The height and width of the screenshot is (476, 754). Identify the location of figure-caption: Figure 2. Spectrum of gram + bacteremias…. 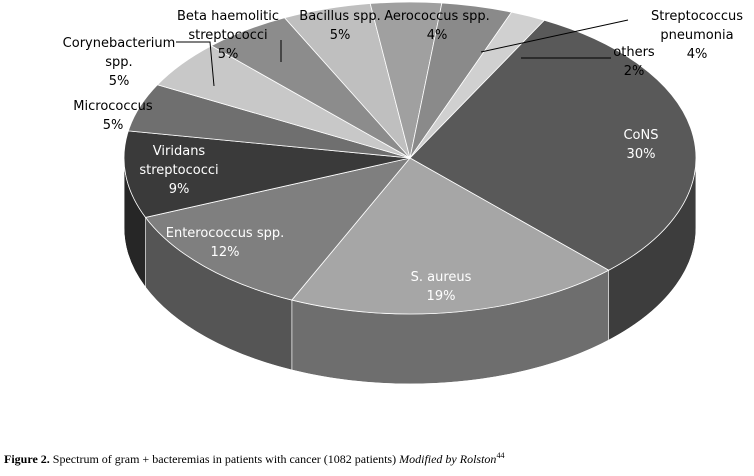
(379, 459).